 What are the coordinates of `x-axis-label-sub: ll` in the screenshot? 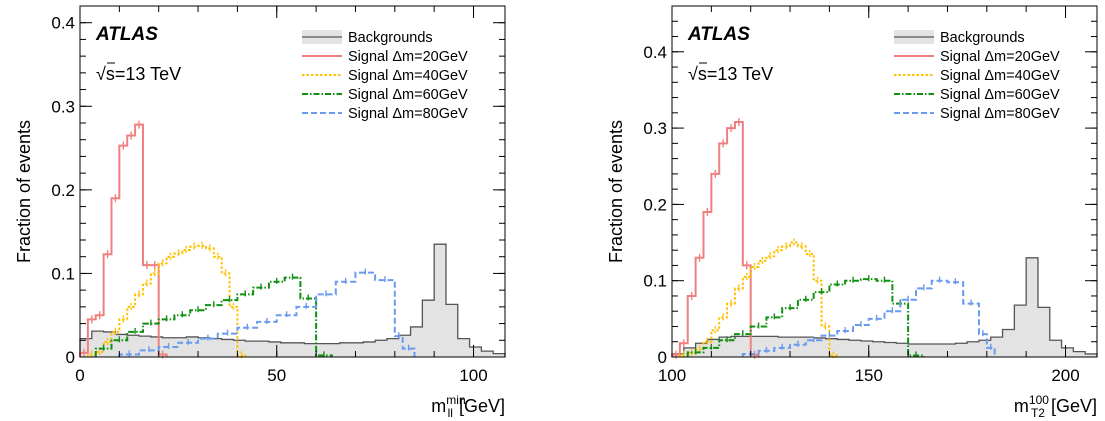 It's located at (450, 413).